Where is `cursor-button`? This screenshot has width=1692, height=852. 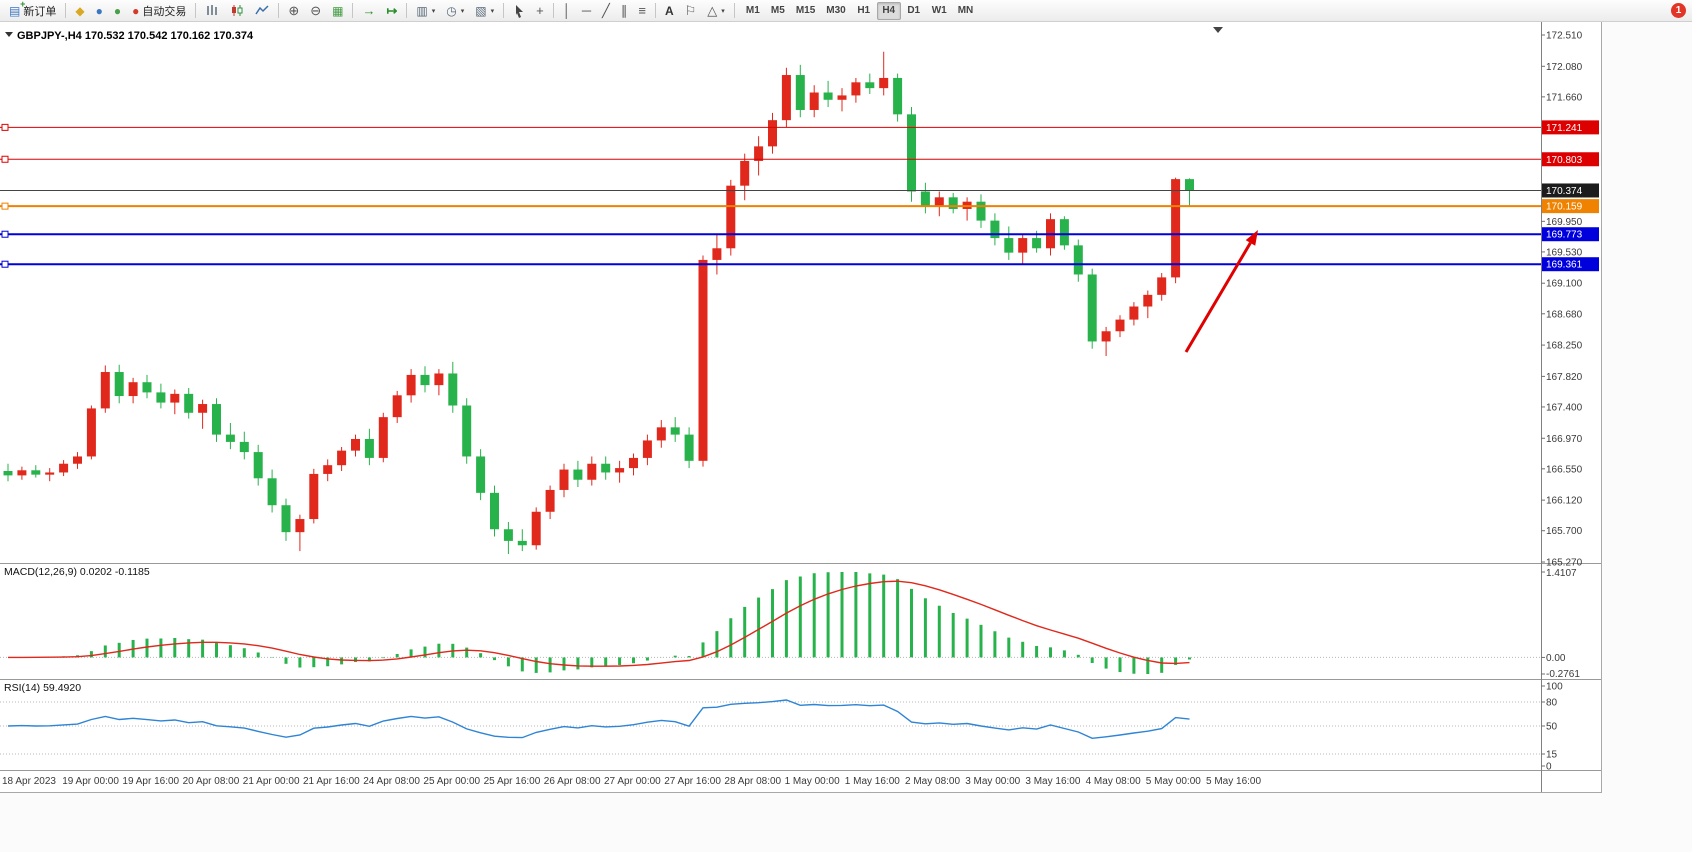 cursor-button is located at coordinates (519, 10).